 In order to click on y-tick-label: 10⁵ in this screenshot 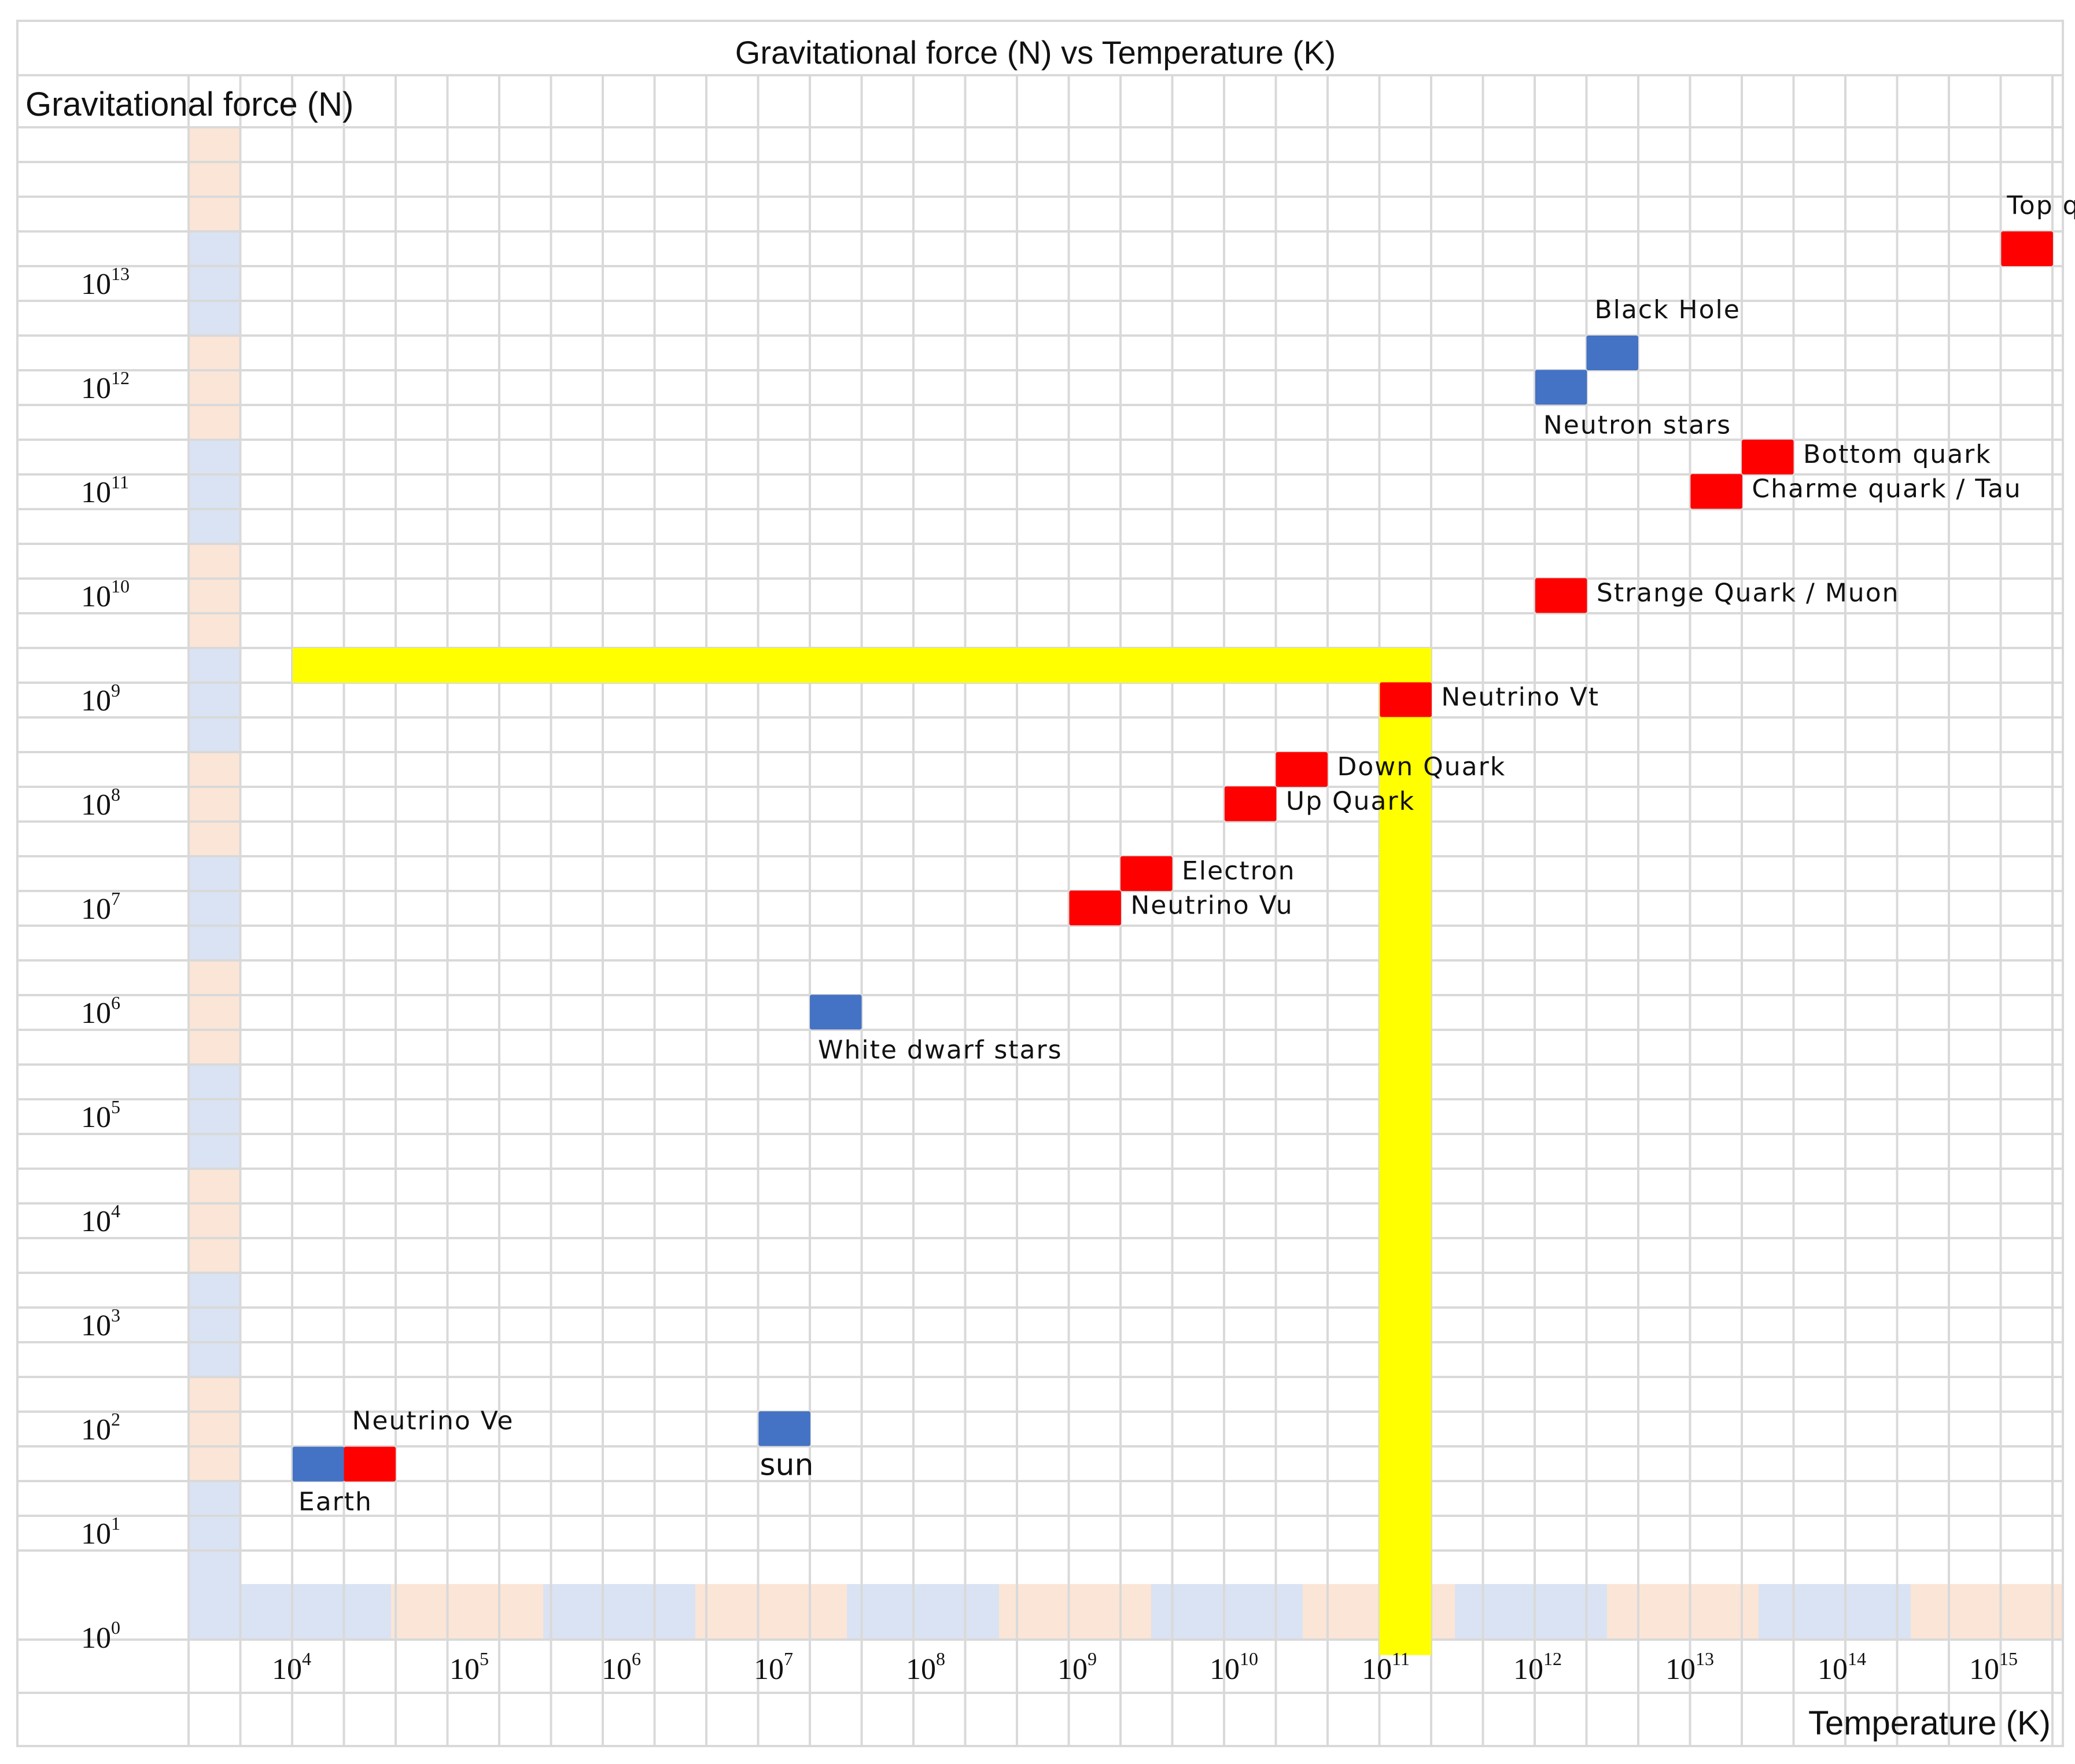, I will do `click(100, 1115)`.